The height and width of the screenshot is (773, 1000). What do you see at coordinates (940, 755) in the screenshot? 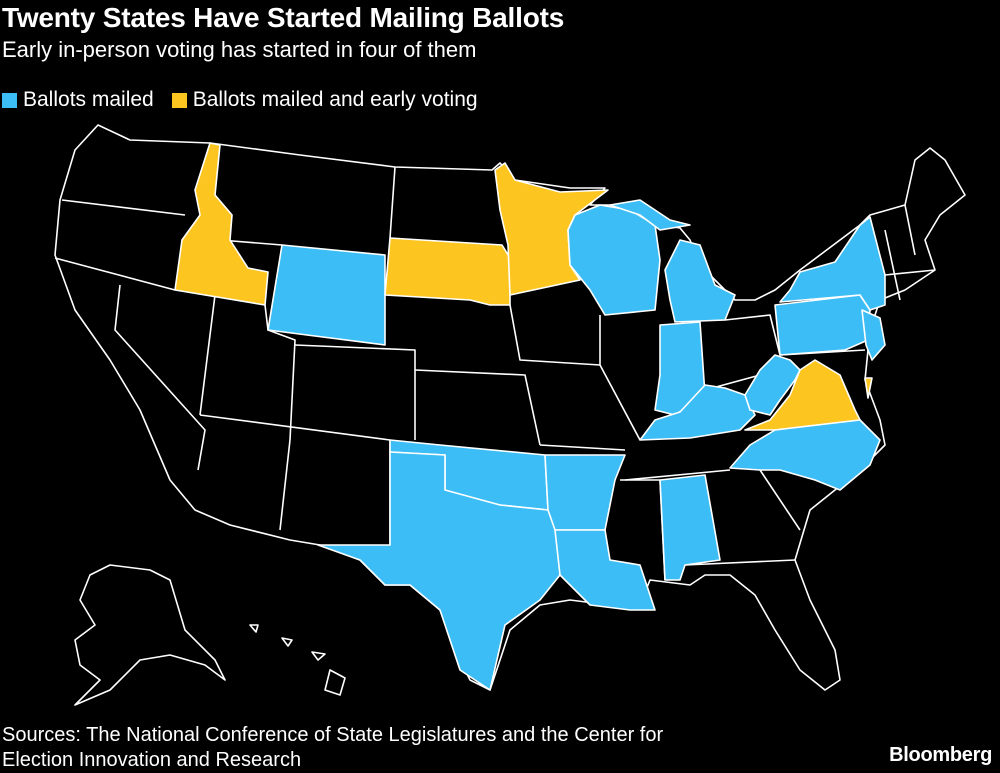
I see `brand: Bloomberg` at bounding box center [940, 755].